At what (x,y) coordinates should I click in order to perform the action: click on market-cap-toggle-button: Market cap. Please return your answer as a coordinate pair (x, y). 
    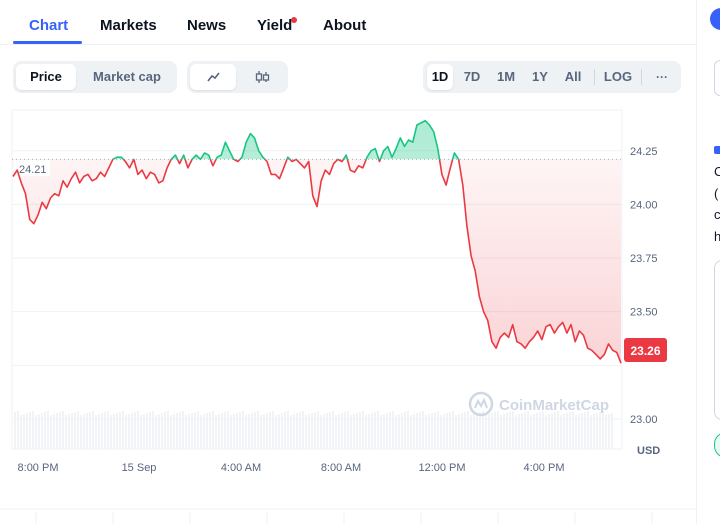
    Looking at the image, I should click on (127, 76).